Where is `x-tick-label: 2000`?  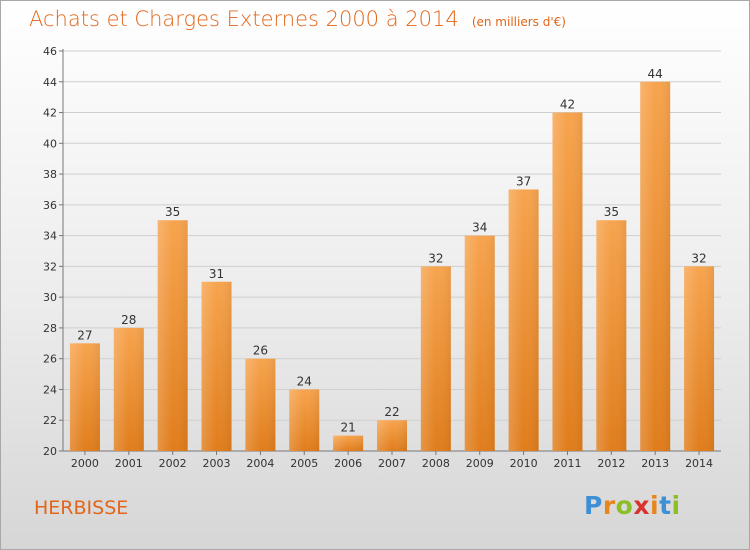
x-tick-label: 2000 is located at coordinates (85, 463).